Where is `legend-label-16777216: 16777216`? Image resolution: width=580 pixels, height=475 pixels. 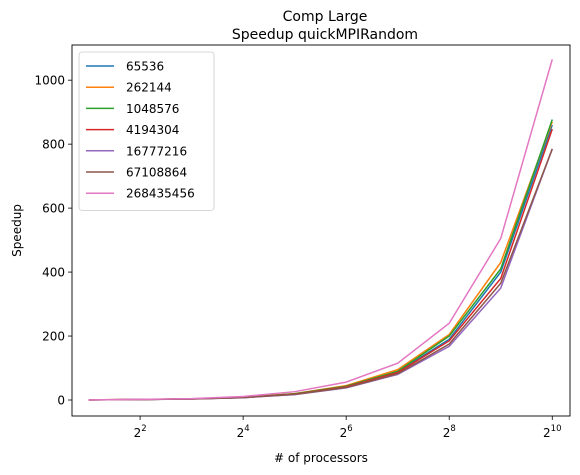
legend-label-16777216: 16777216 is located at coordinates (156, 151).